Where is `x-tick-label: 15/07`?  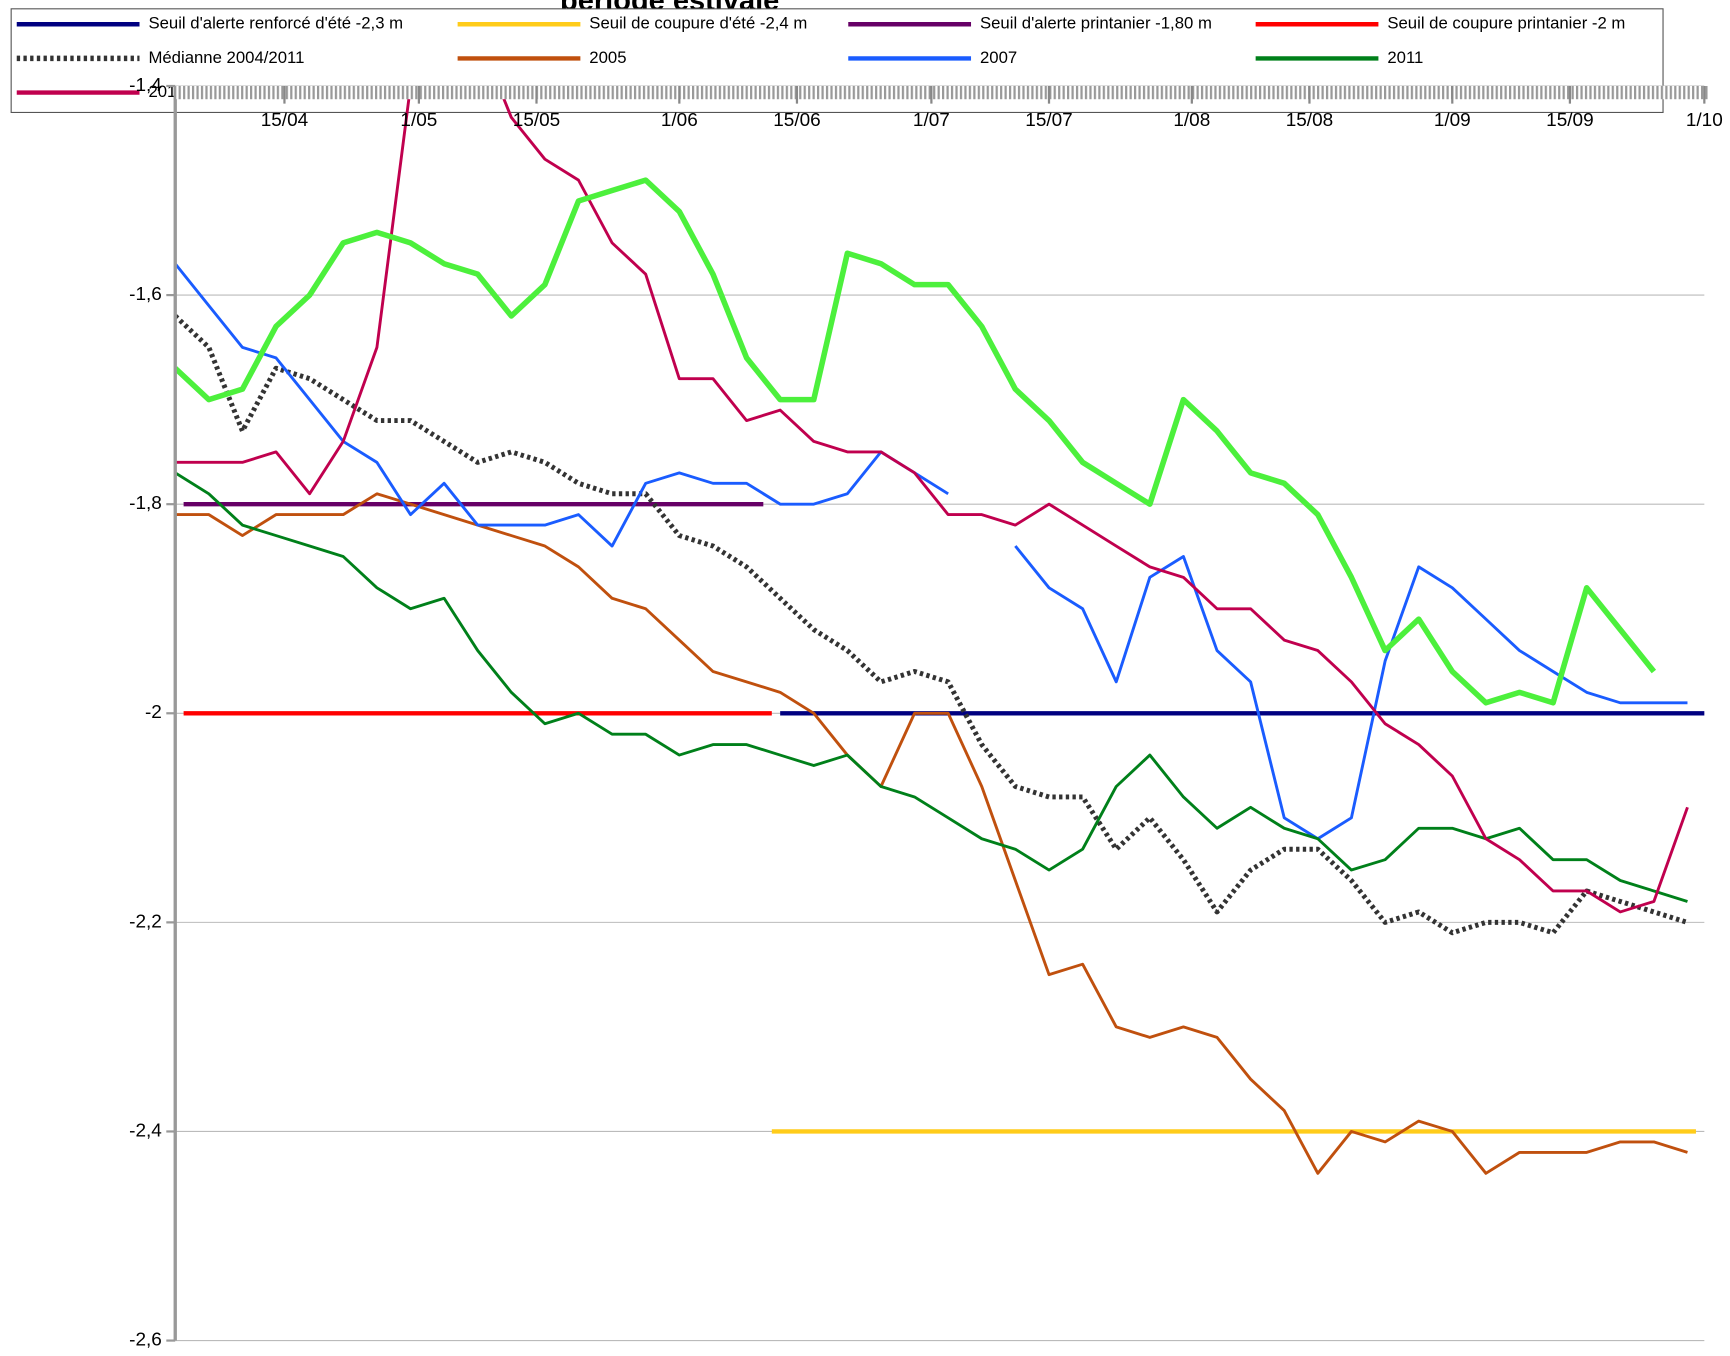 x-tick-label: 15/07 is located at coordinates (1048, 119).